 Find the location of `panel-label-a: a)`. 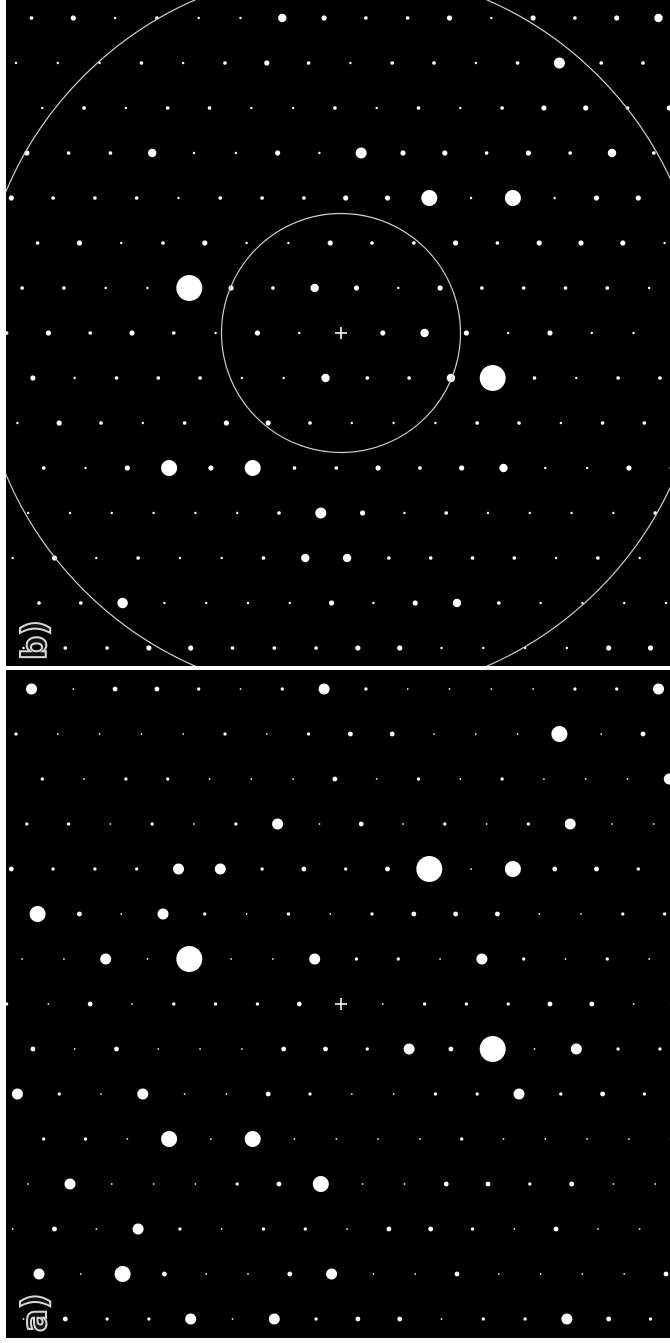

panel-label-a: a) is located at coordinates (35, 1313).